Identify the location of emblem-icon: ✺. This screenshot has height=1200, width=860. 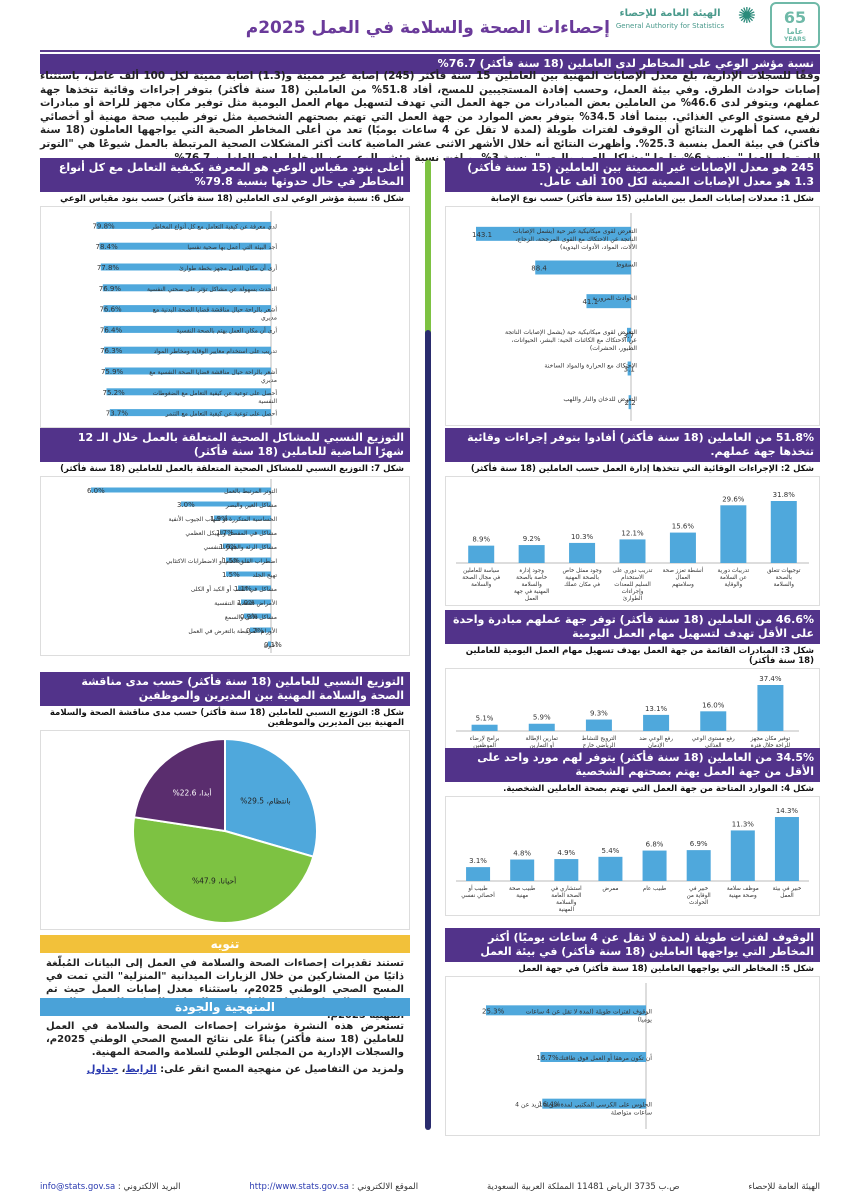
(747, 16).